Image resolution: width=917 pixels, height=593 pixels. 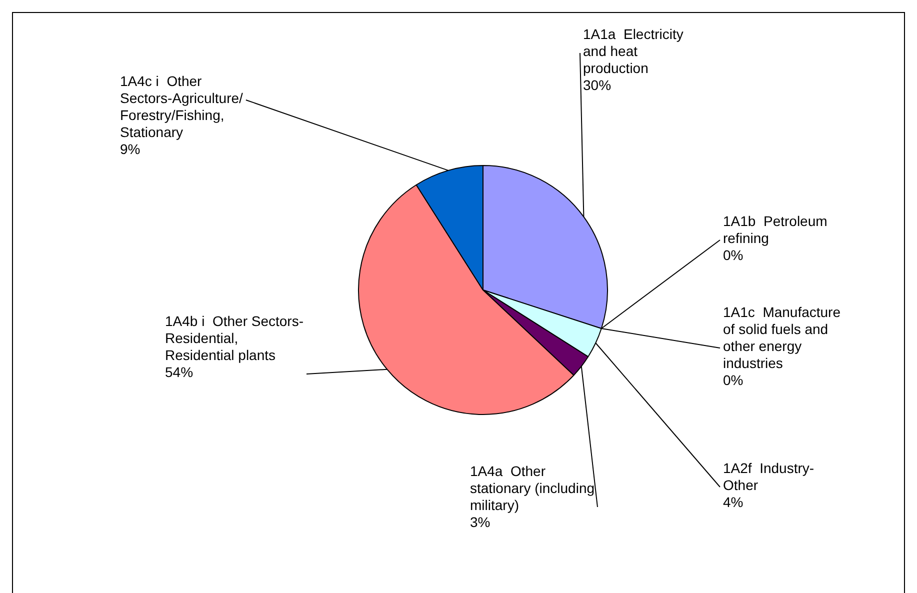 What do you see at coordinates (179, 372) in the screenshot?
I see `data-label: 54%` at bounding box center [179, 372].